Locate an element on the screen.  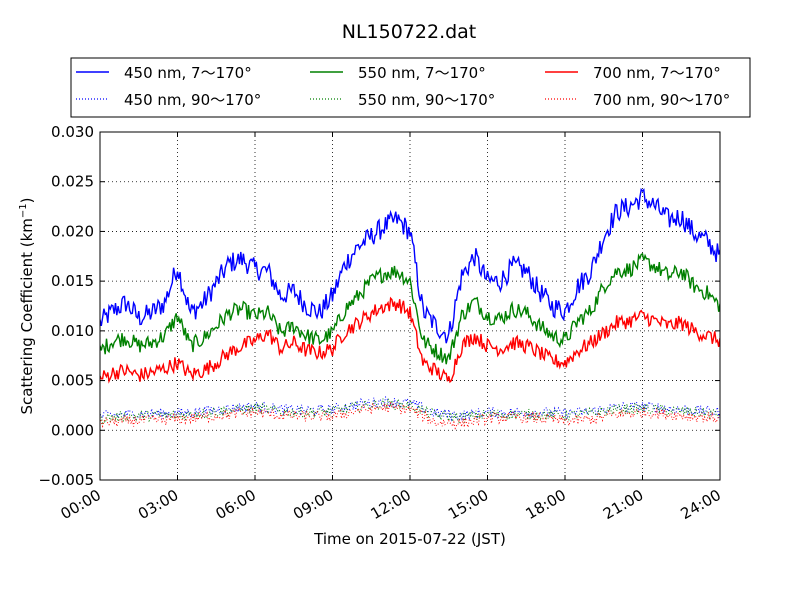
legend-label: 550 nm, 7～170° is located at coordinates (422, 73).